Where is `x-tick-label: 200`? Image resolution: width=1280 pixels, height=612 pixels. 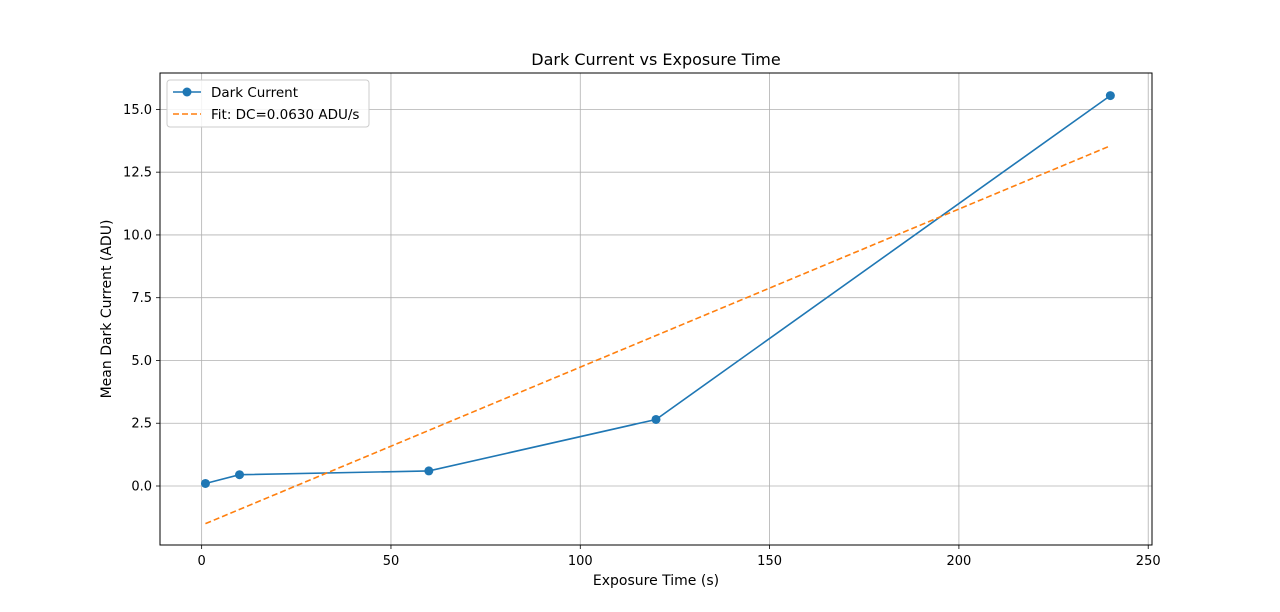
x-tick-label: 200 is located at coordinates (958, 561).